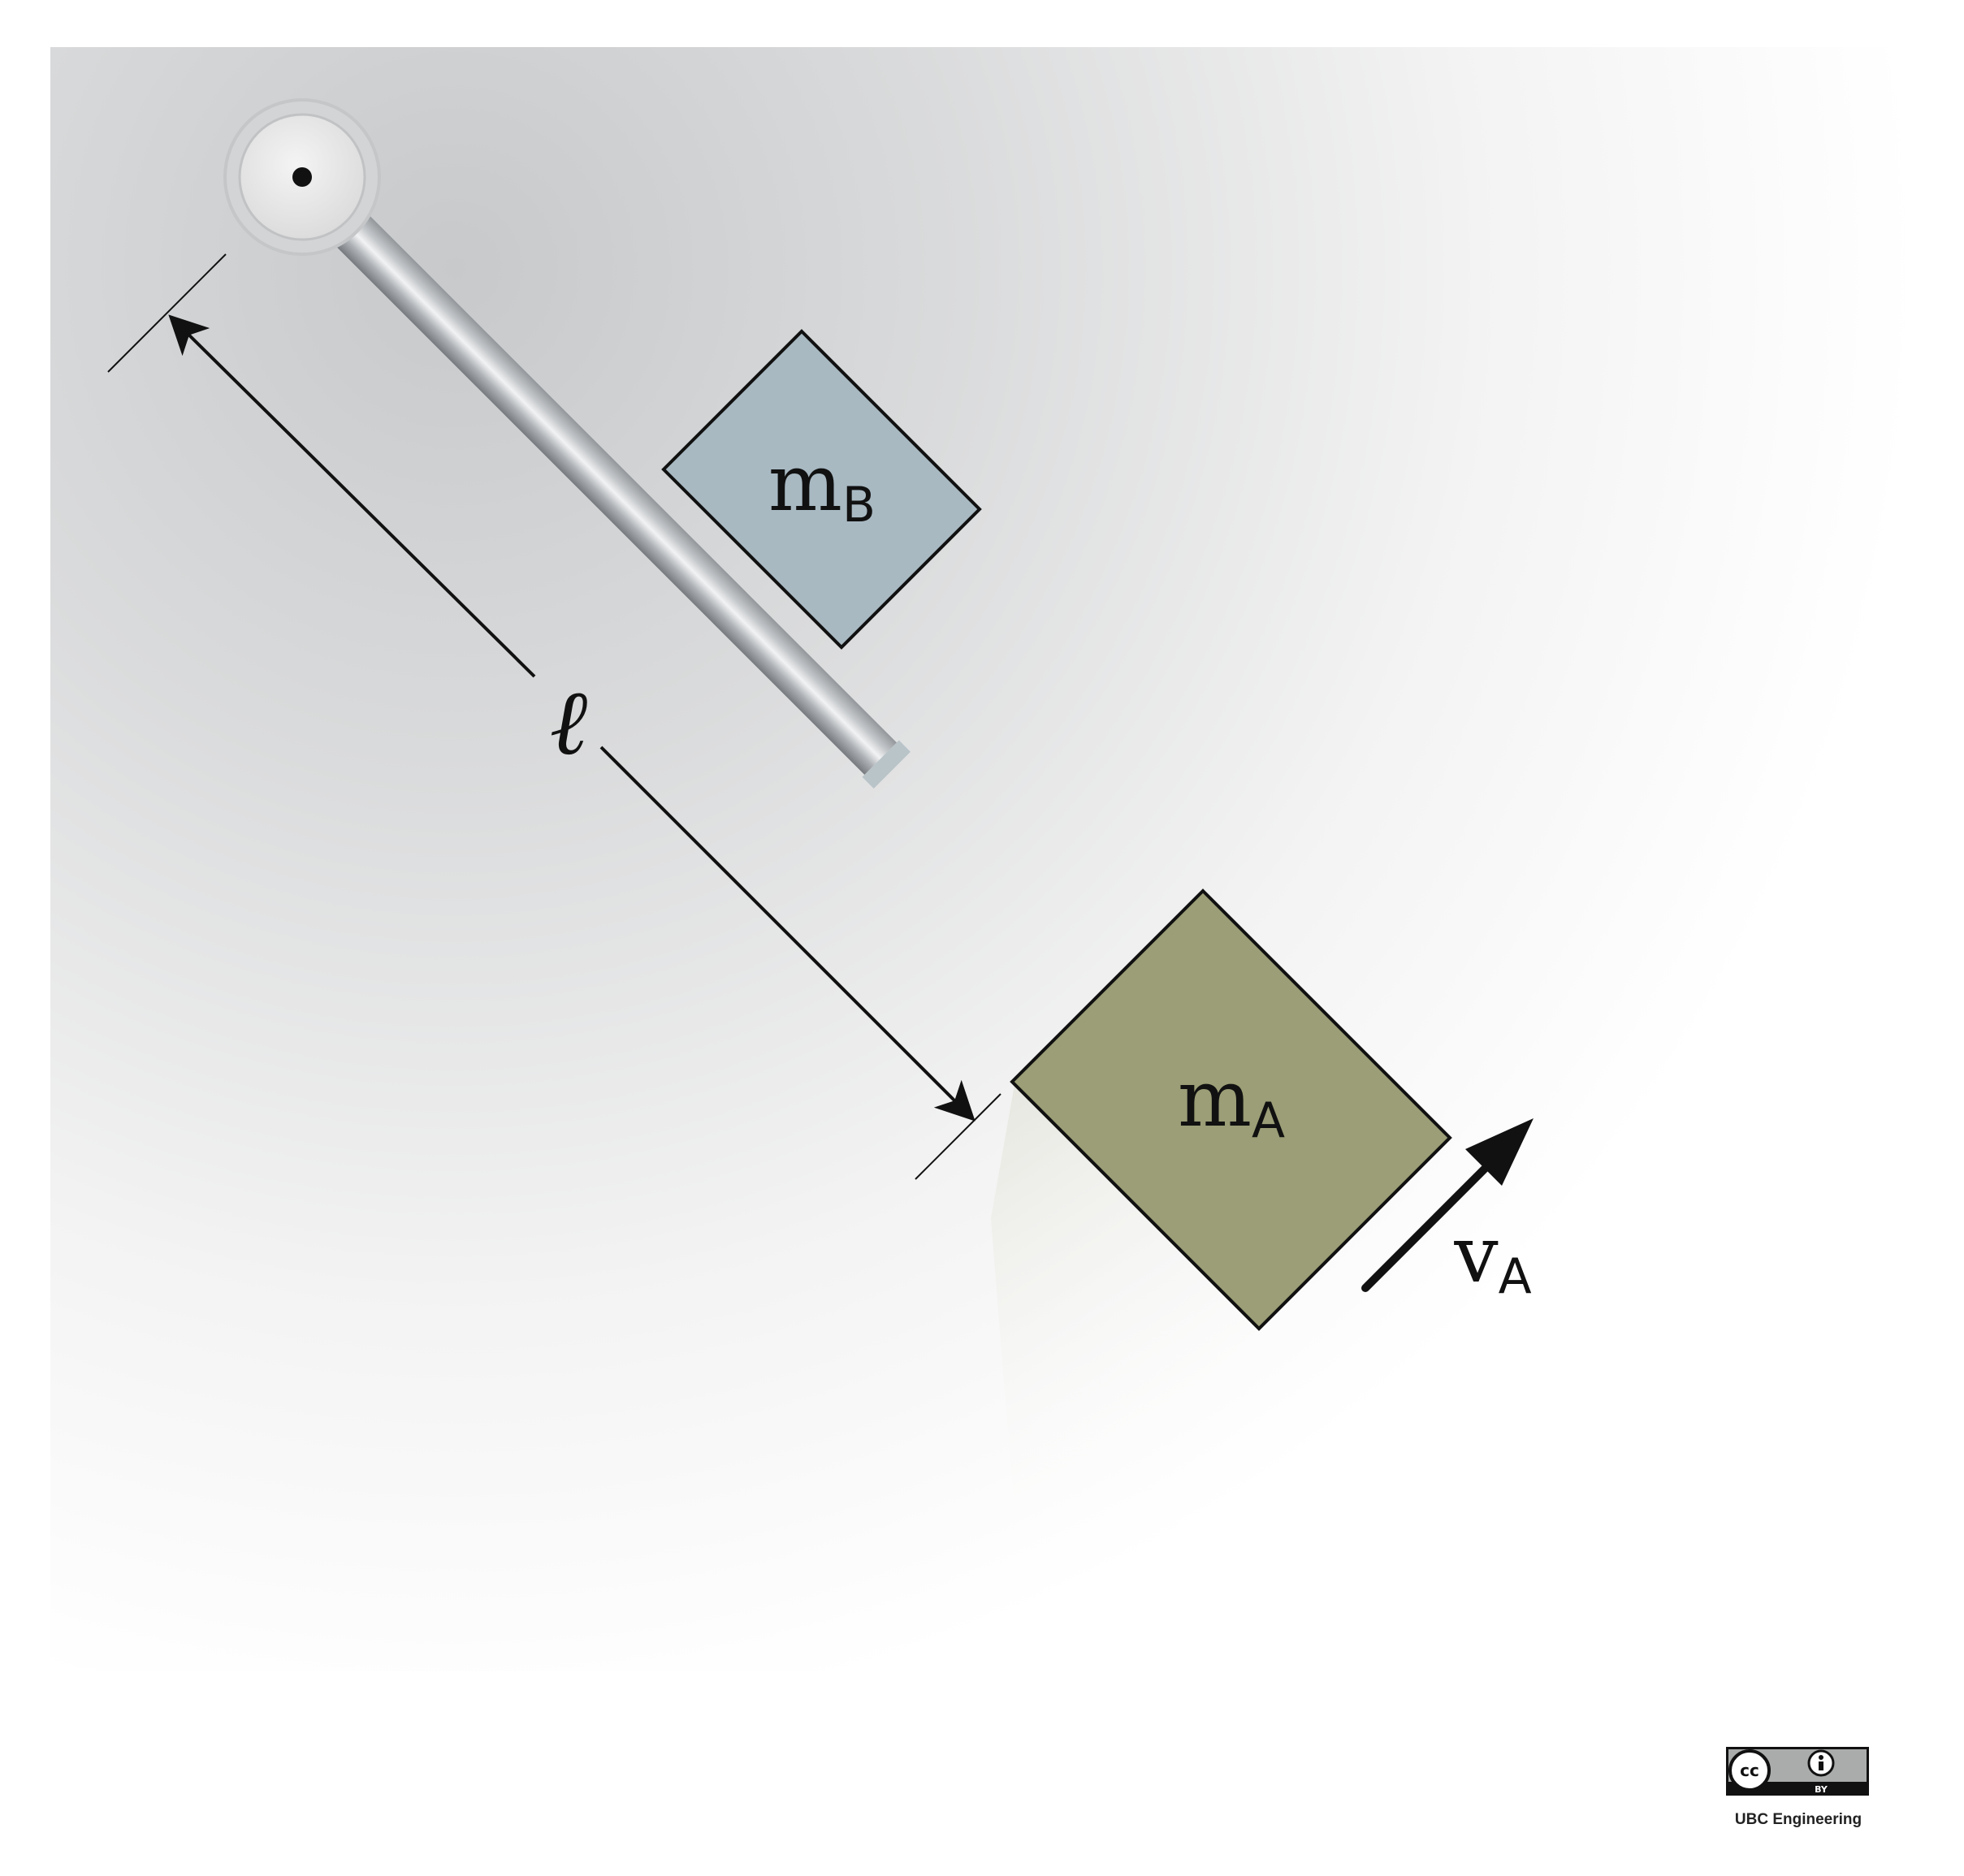 Image resolution: width=1964 pixels, height=1876 pixels. Describe the element at coordinates (958, 1136) in the screenshot. I see `dimension-tick-bottom` at that location.